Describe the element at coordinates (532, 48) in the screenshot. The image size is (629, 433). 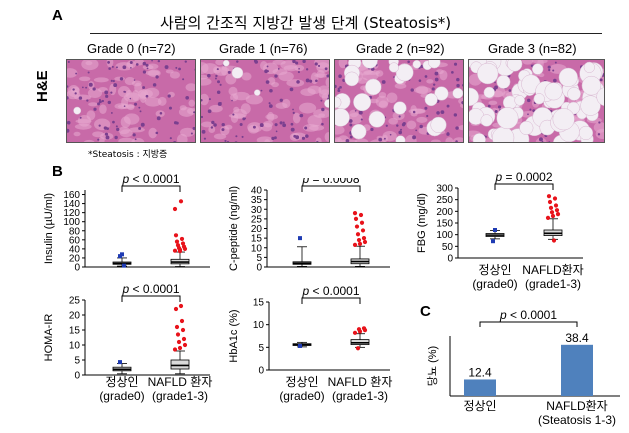
I see `grade-3-label: Grade 3 (n=82)` at that location.